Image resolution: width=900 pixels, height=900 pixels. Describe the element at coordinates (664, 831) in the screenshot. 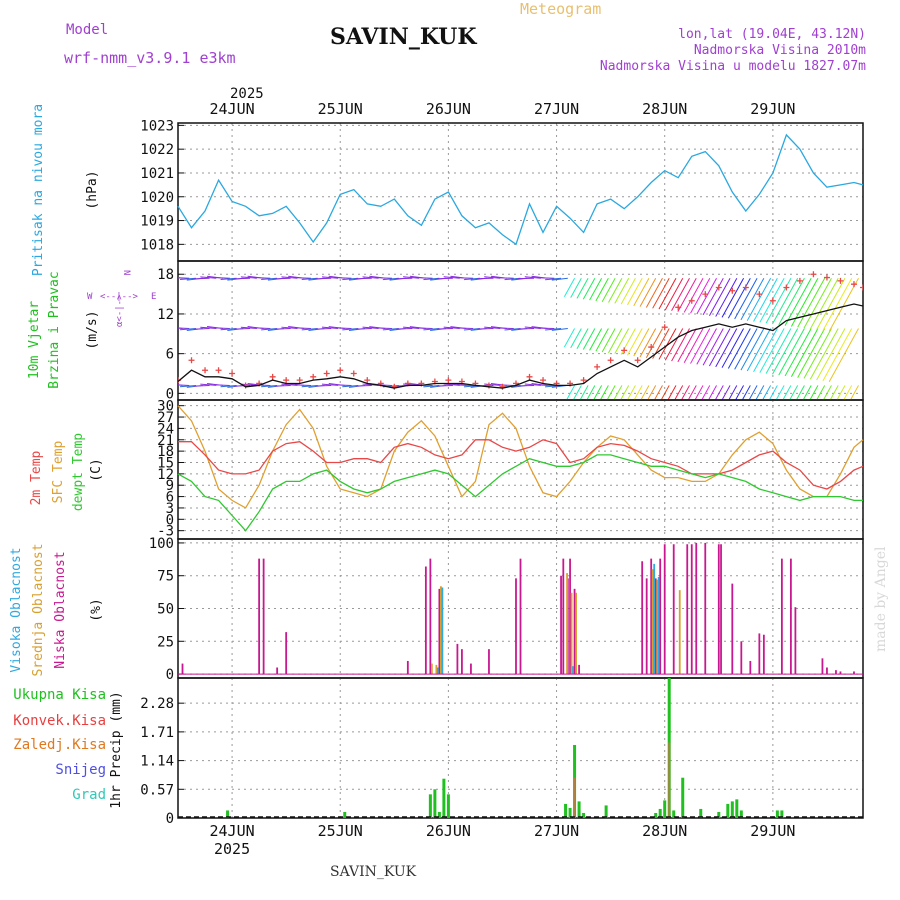

I see `date-label-bottom: 28JUN` at that location.